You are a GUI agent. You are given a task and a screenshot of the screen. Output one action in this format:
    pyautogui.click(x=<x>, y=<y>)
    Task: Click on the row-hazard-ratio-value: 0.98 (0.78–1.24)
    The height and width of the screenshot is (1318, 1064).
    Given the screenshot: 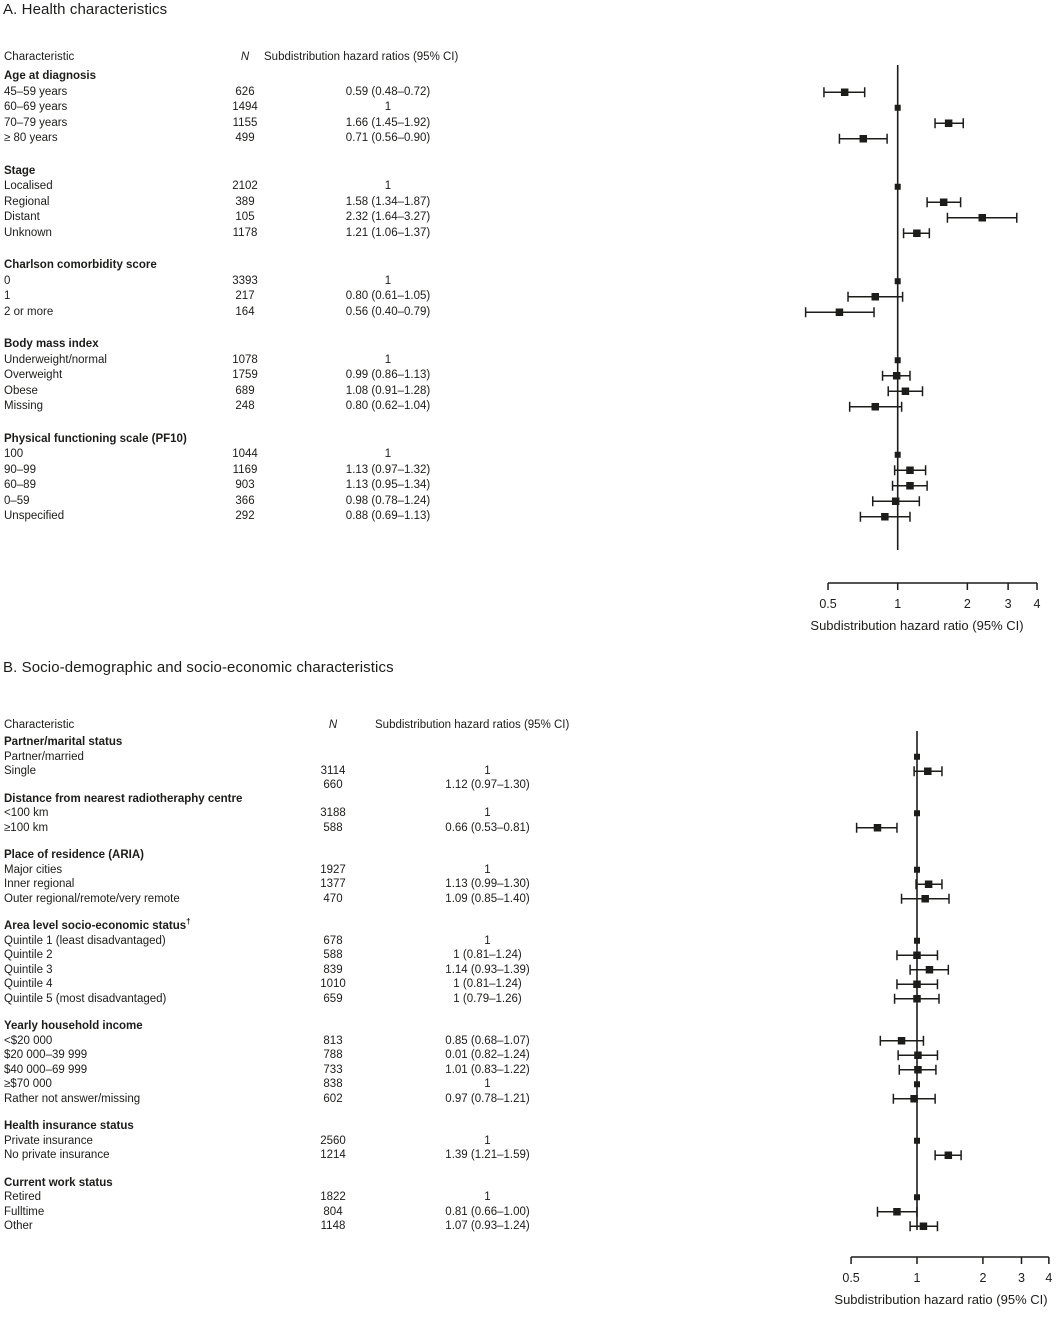 What is the action you would take?
    pyautogui.click(x=388, y=500)
    